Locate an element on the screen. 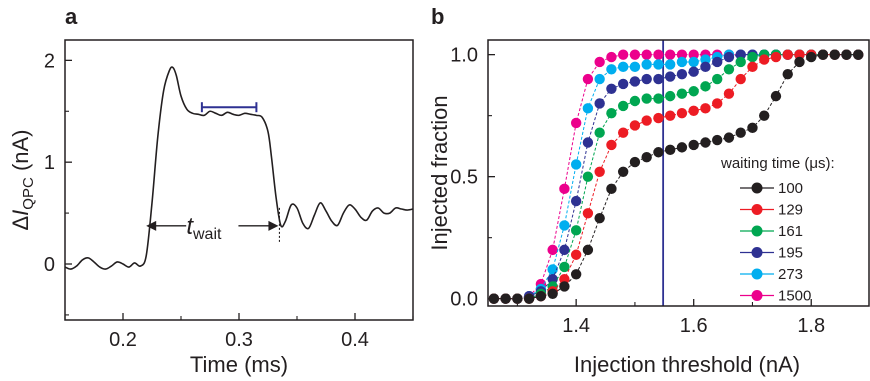  y-label-delta: Δ is located at coordinates (20, 223).